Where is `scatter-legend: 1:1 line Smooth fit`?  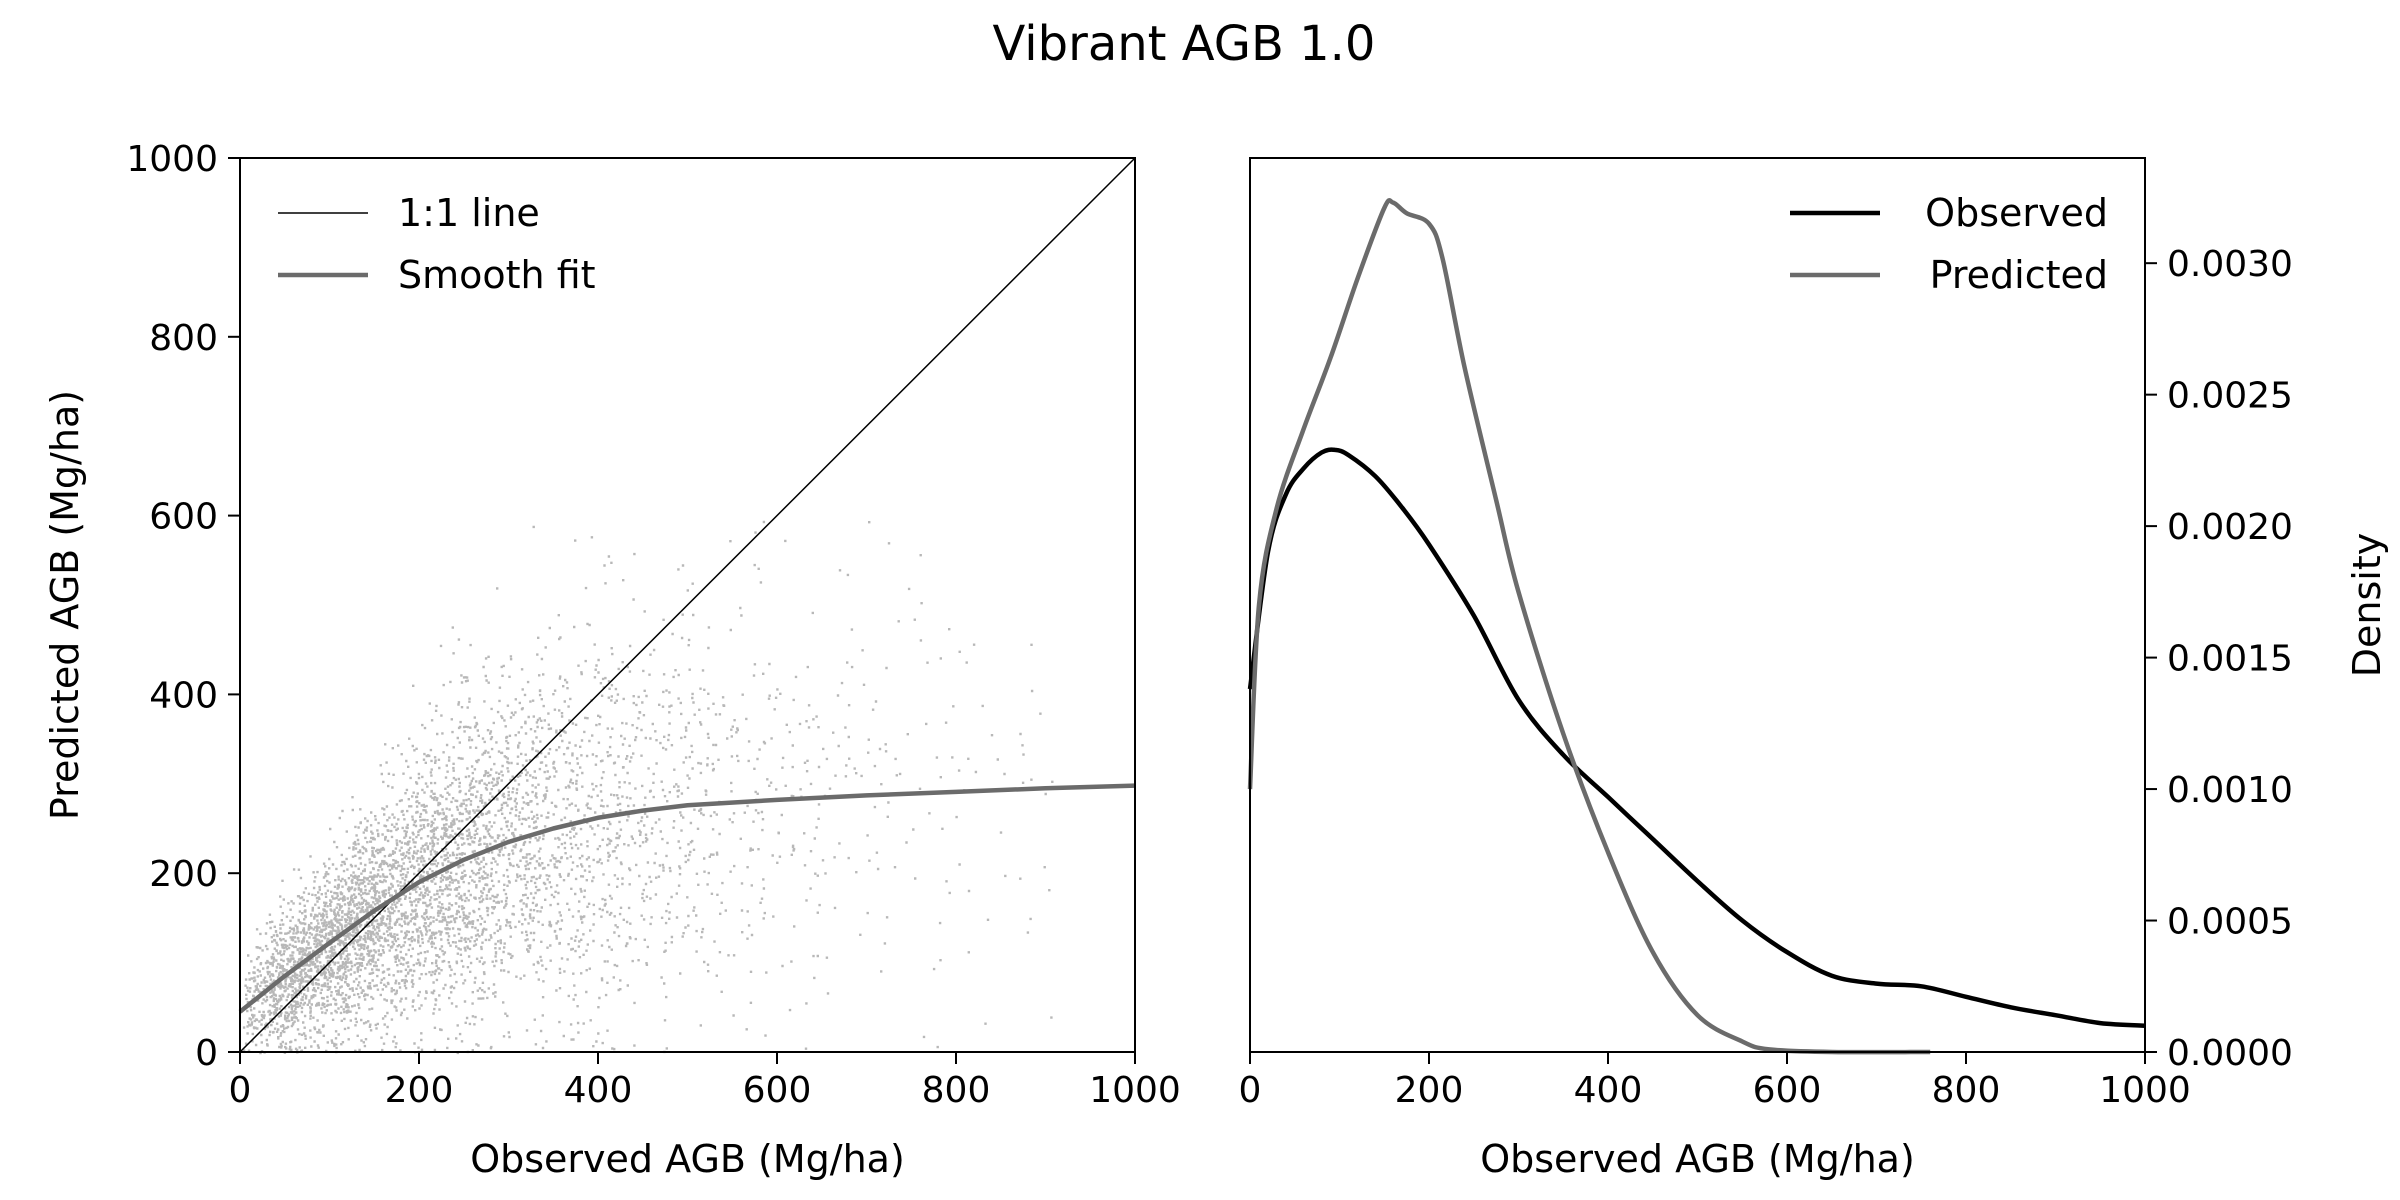 scatter-legend: 1:1 line Smooth fit is located at coordinates (437, 244).